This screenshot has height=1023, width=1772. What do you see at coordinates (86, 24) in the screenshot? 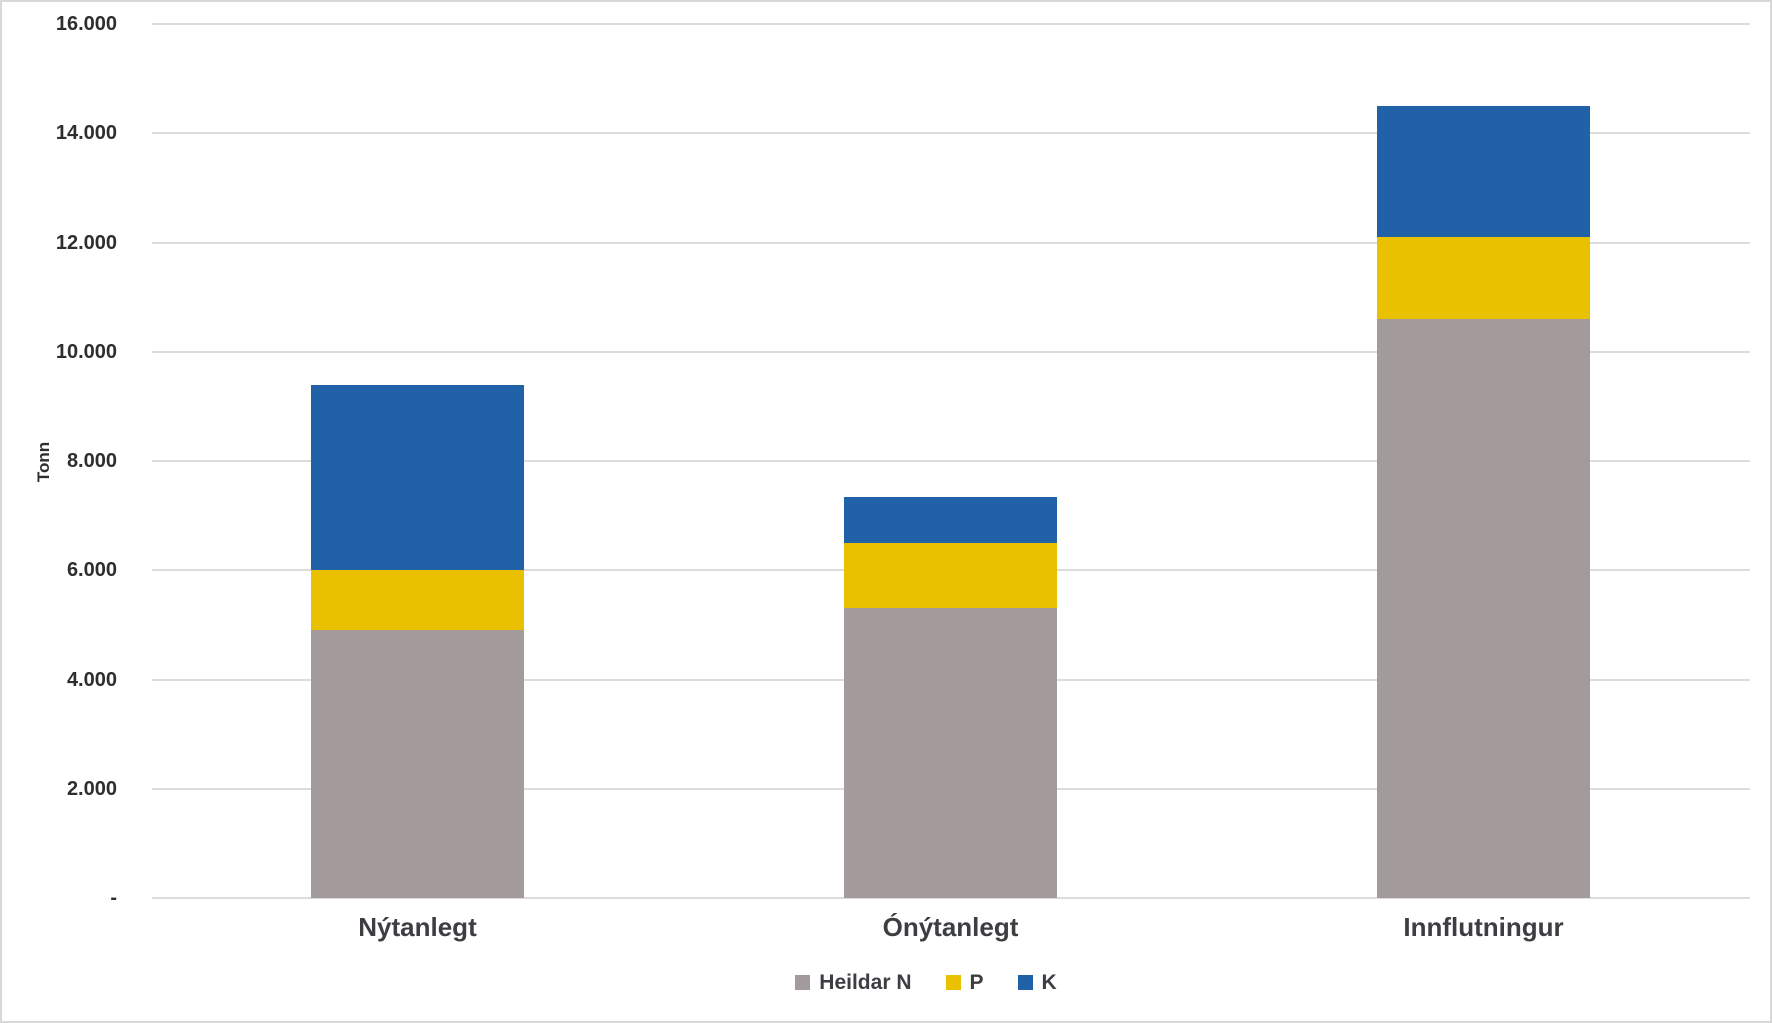
I see `y-tick-label: 16.000` at bounding box center [86, 24].